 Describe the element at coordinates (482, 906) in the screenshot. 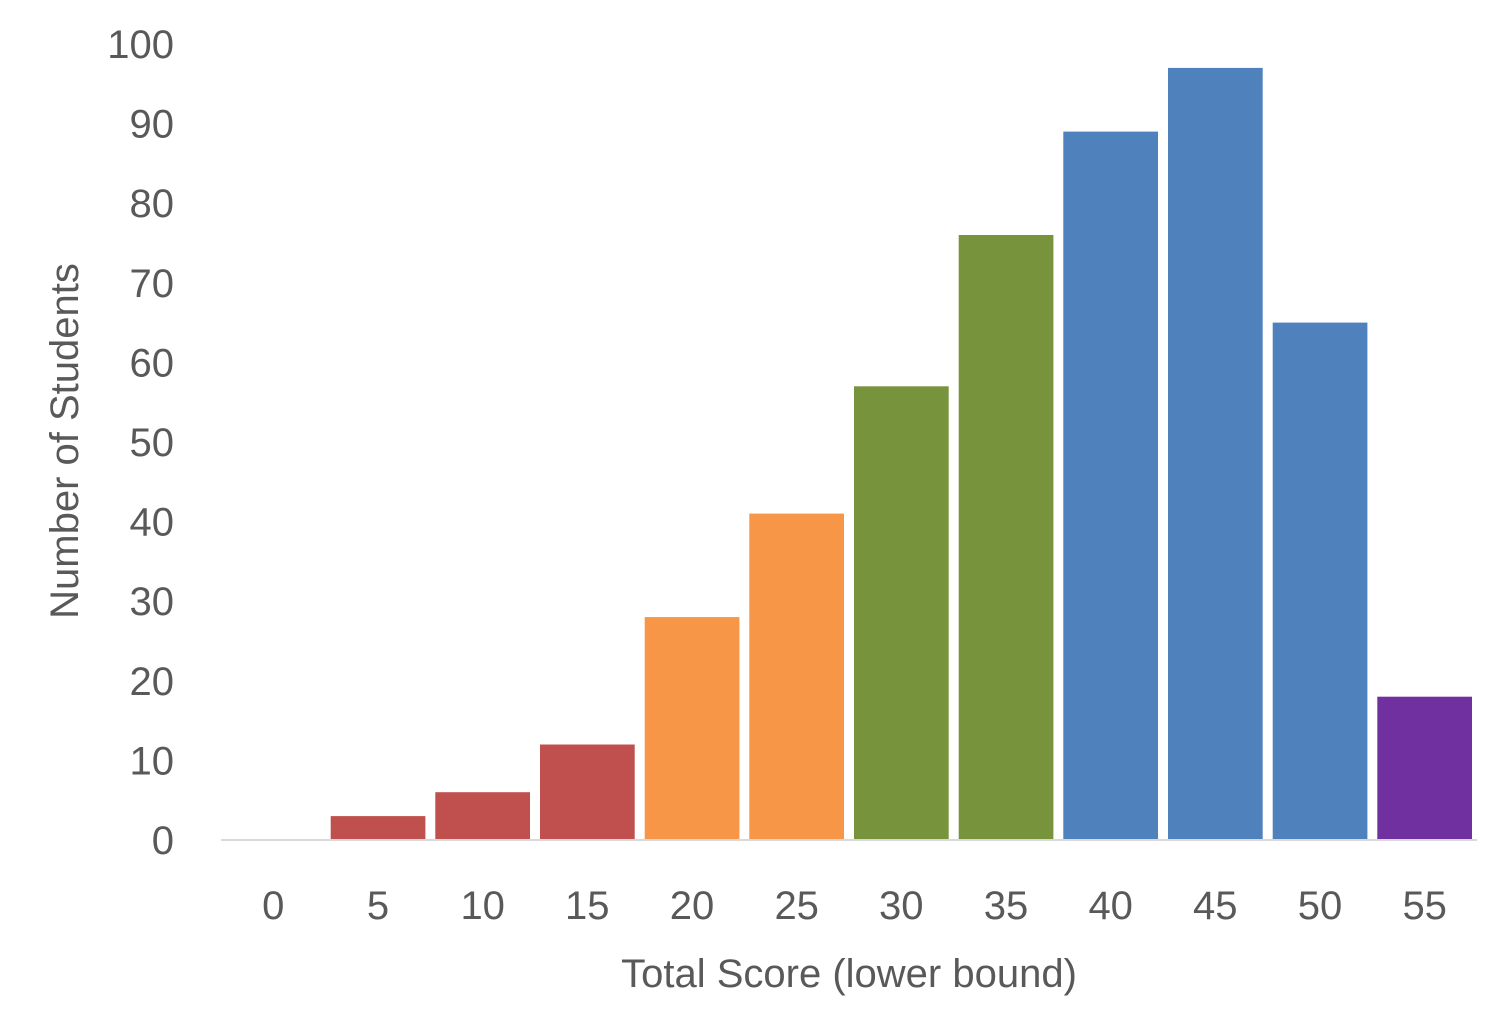

I see `x-tick-label: 10` at that location.